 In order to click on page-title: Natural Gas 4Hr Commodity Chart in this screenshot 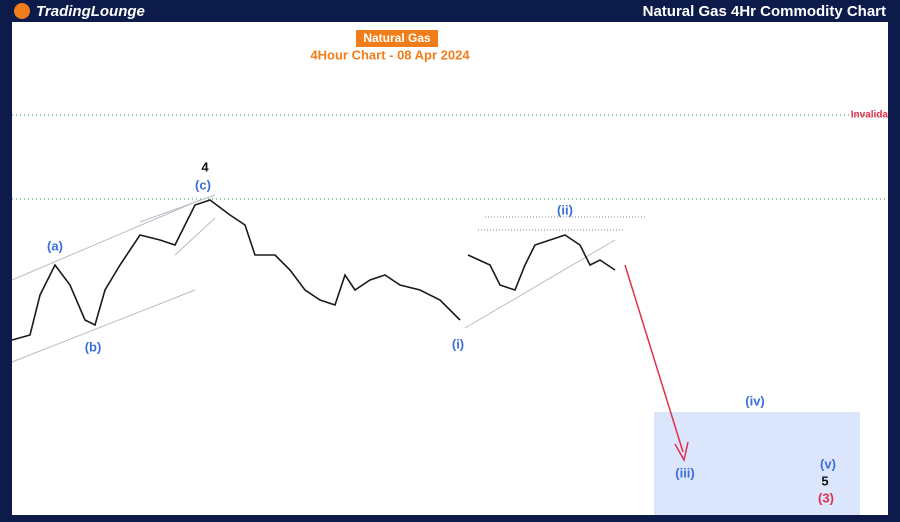, I will do `click(764, 11)`.